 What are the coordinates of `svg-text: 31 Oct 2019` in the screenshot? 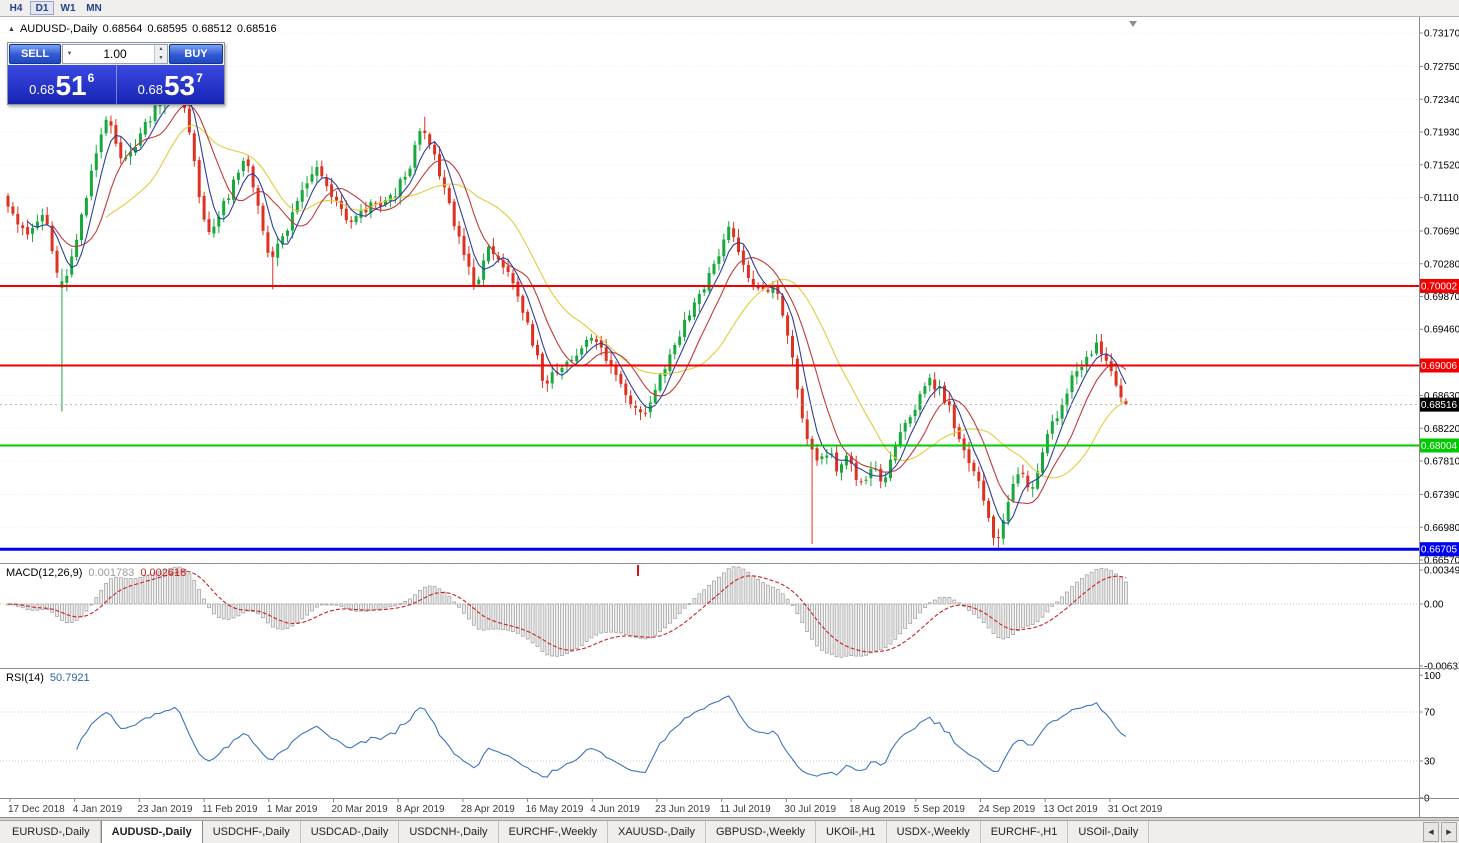 It's located at (1135, 809).